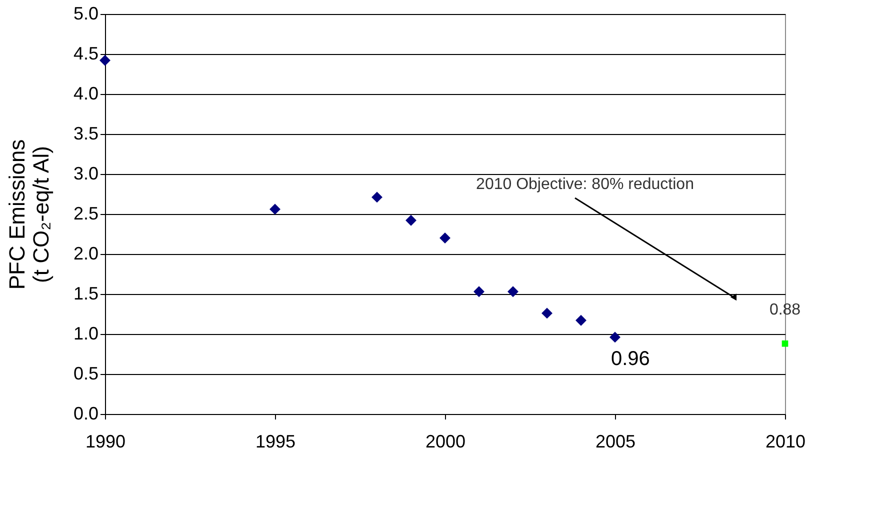 The height and width of the screenshot is (530, 881). Describe the element at coordinates (85, 14) in the screenshot. I see `y-tick-label: 5.0` at that location.